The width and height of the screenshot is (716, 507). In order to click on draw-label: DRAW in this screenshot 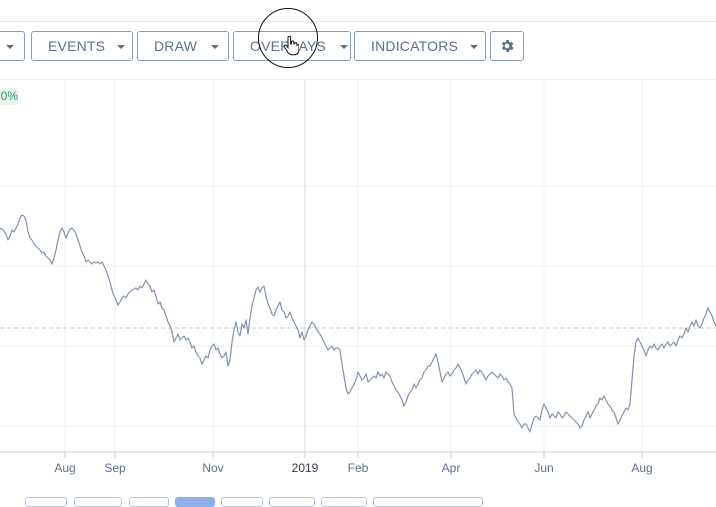, I will do `click(176, 46)`.